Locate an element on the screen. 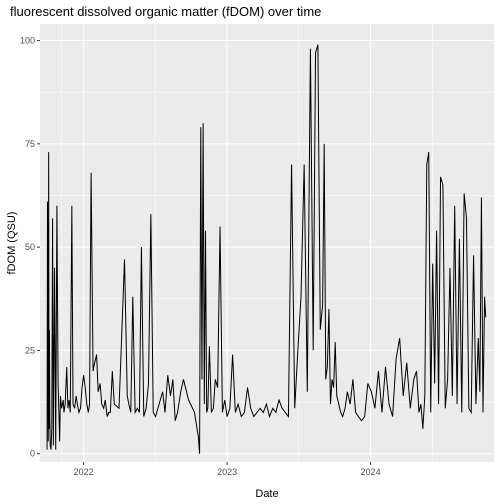 Image resolution: width=504 pixels, height=504 pixels. y-tick-label: 0 is located at coordinates (32, 454).